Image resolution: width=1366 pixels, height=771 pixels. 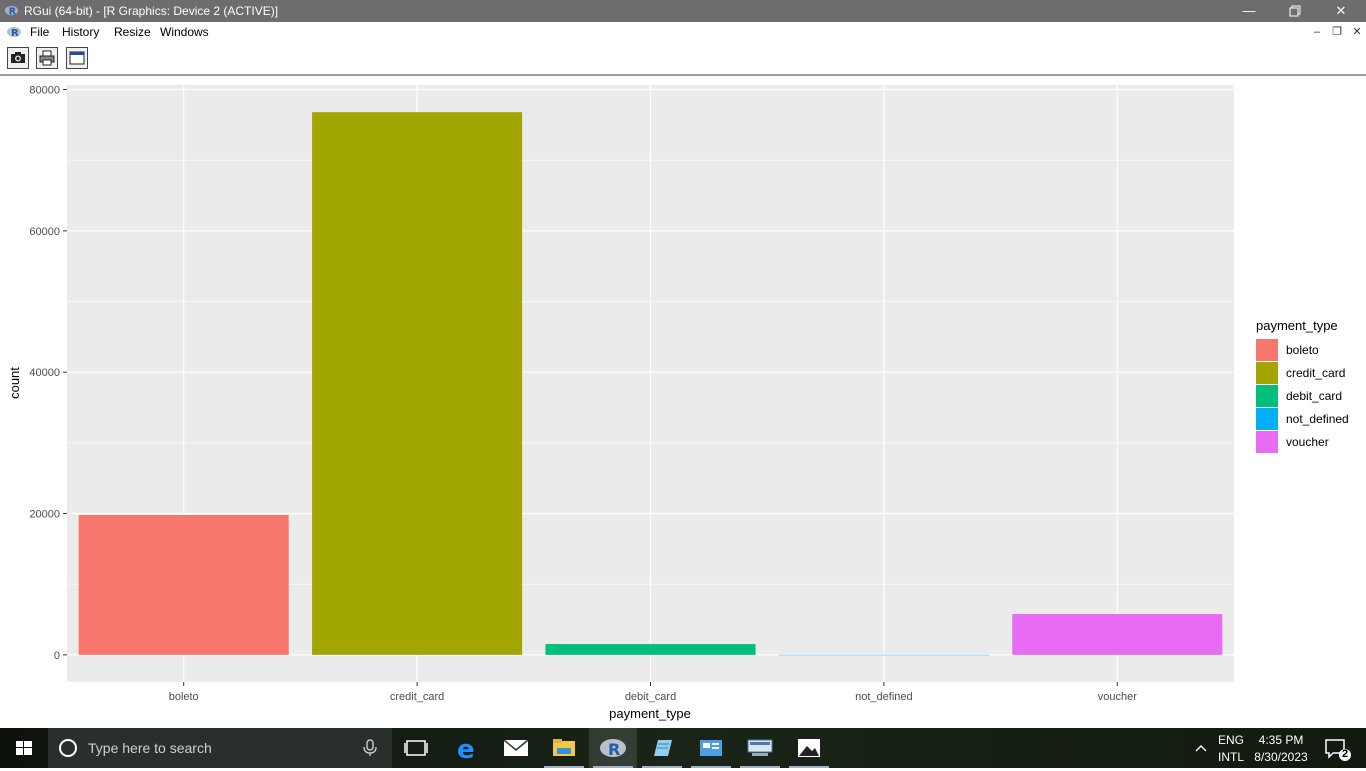 I want to click on legend-label: credit_card, so click(x=1315, y=373).